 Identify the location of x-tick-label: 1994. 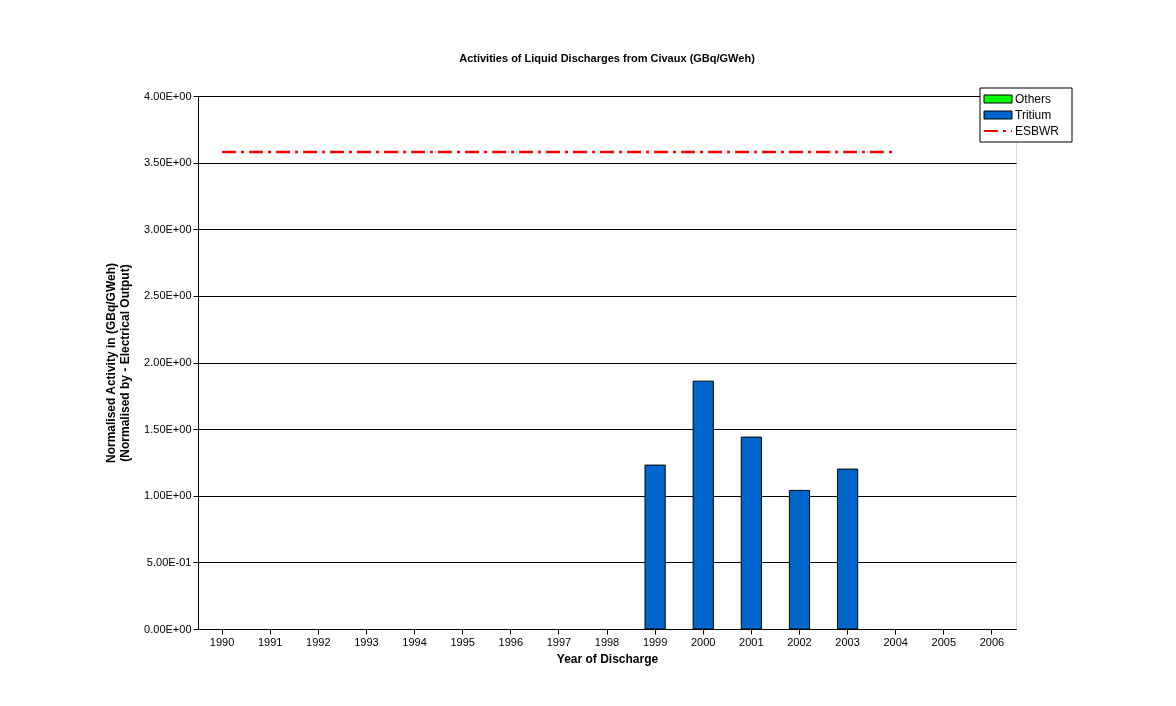
(414, 641).